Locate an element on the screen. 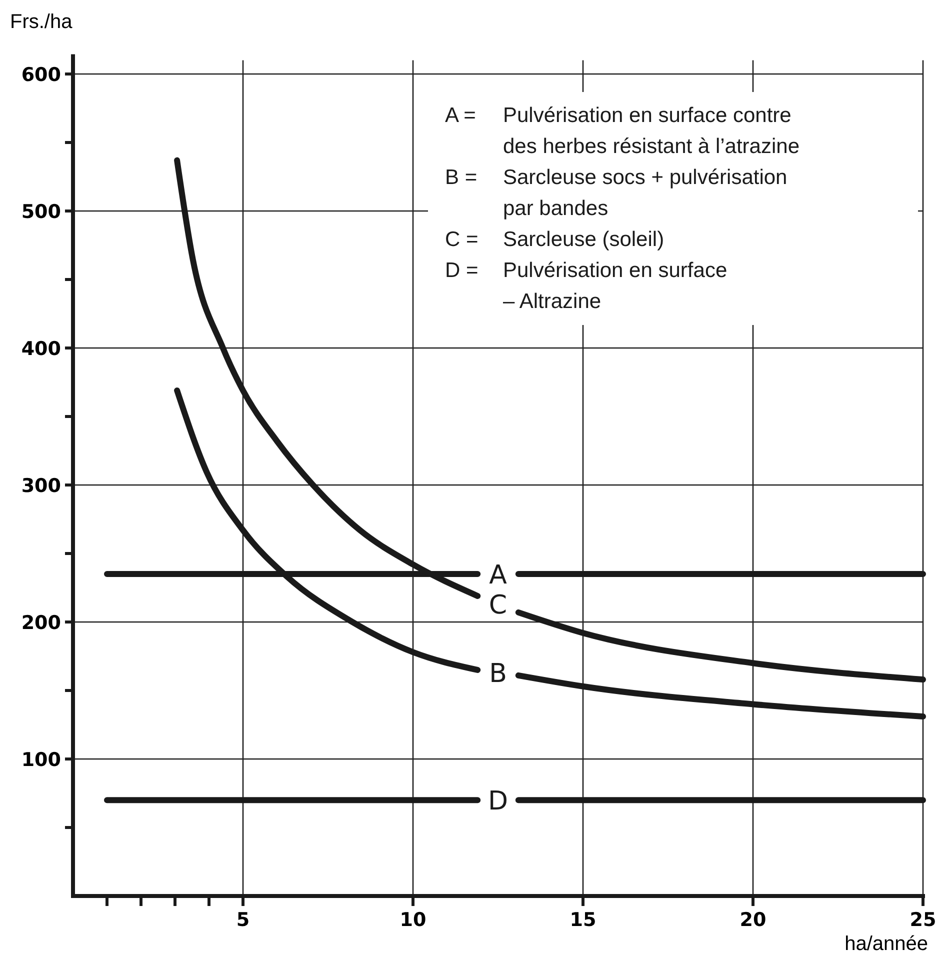  series-label: D is located at coordinates (498, 801).